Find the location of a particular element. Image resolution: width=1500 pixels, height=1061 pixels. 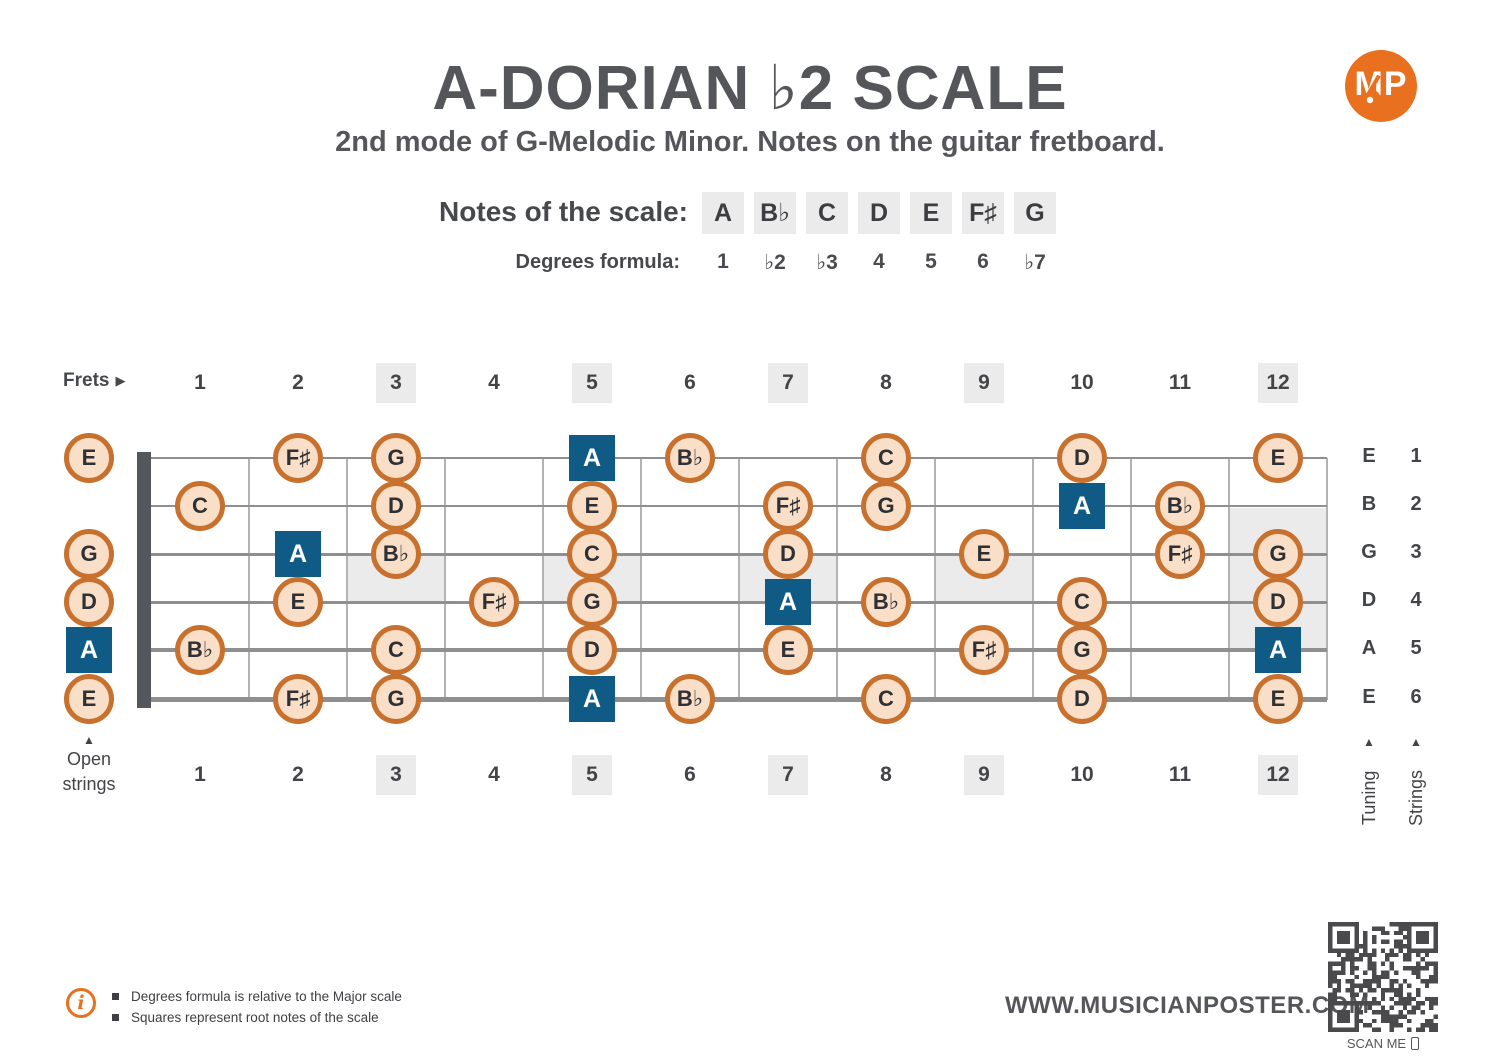

note-marker-fret5-string5: D is located at coordinates (592, 650).